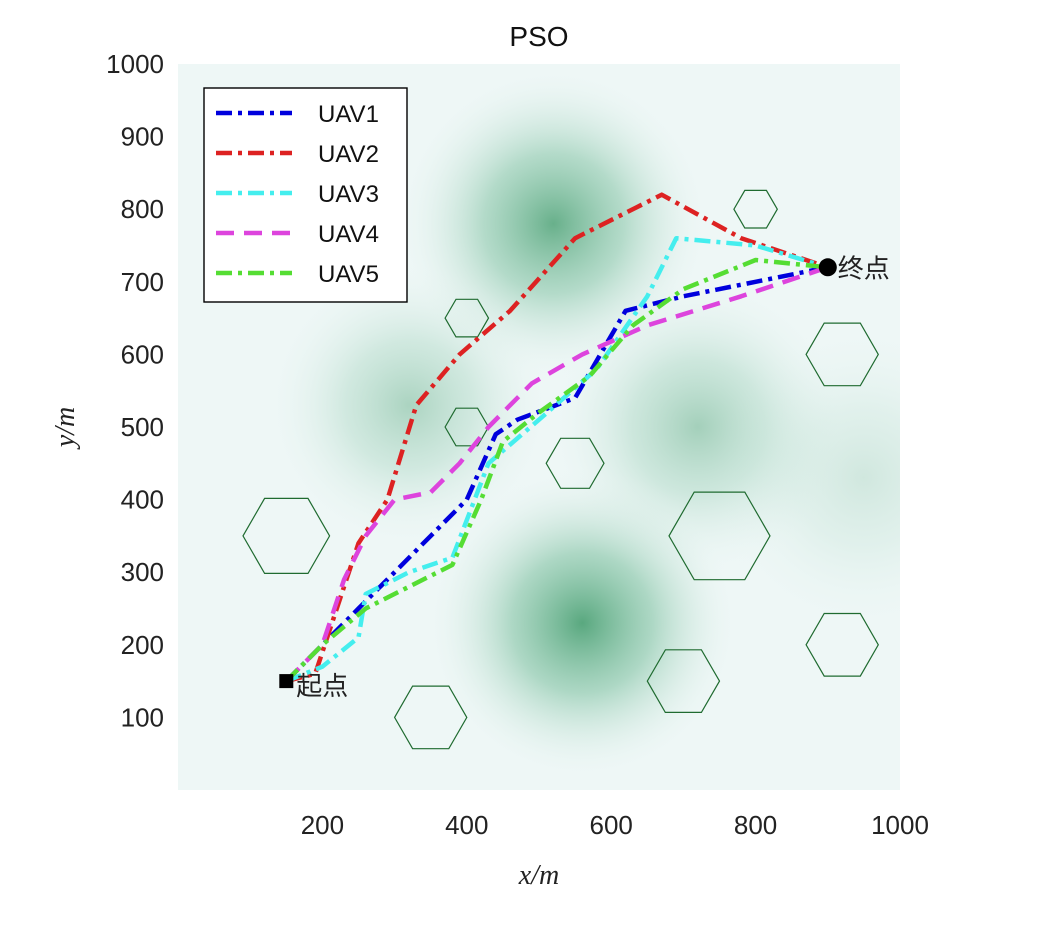  What do you see at coordinates (864, 269) in the screenshot?
I see `end-label: 终点` at bounding box center [864, 269].